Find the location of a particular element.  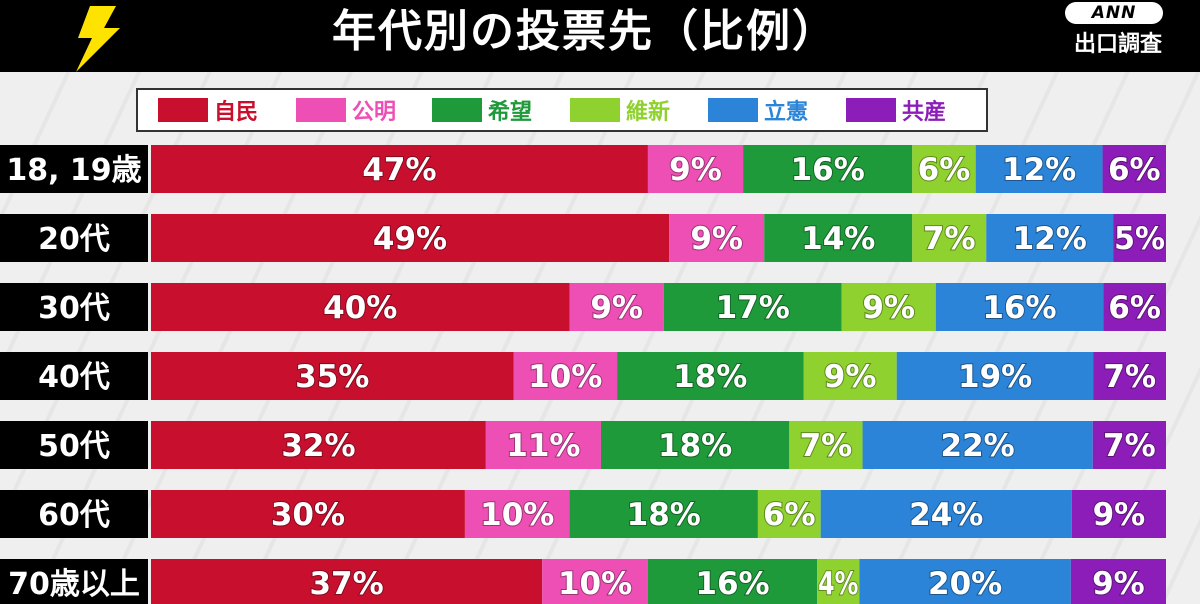

row-label: 30代 is located at coordinates (74, 308).